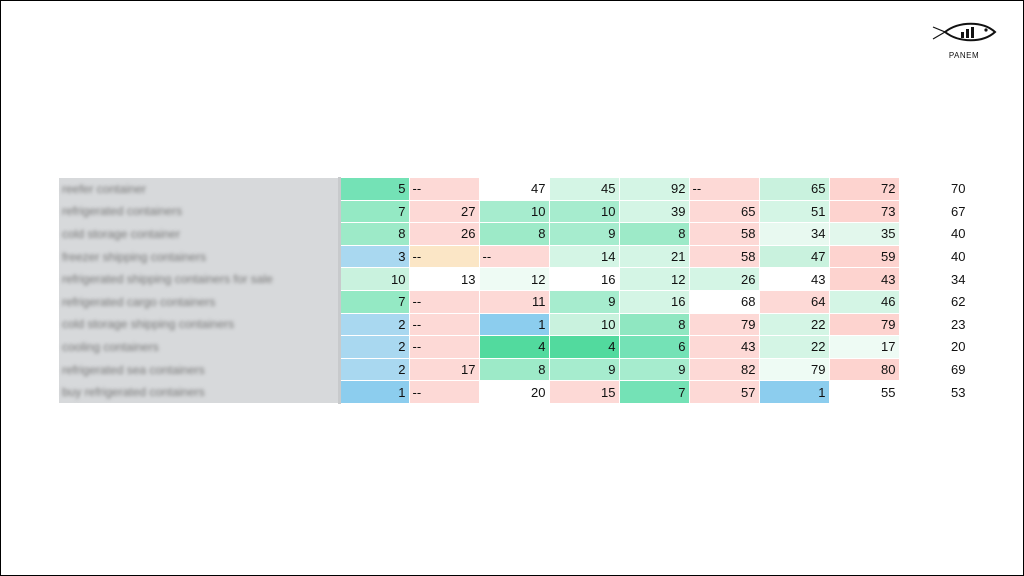 The height and width of the screenshot is (576, 1024). I want to click on row-label-cell: reefer container, so click(200, 189).